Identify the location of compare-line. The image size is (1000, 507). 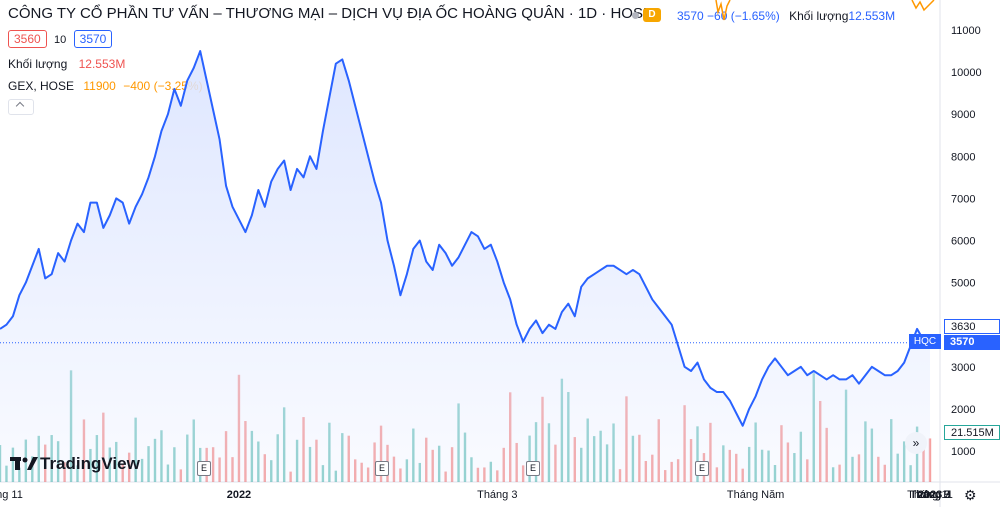
(825, 10).